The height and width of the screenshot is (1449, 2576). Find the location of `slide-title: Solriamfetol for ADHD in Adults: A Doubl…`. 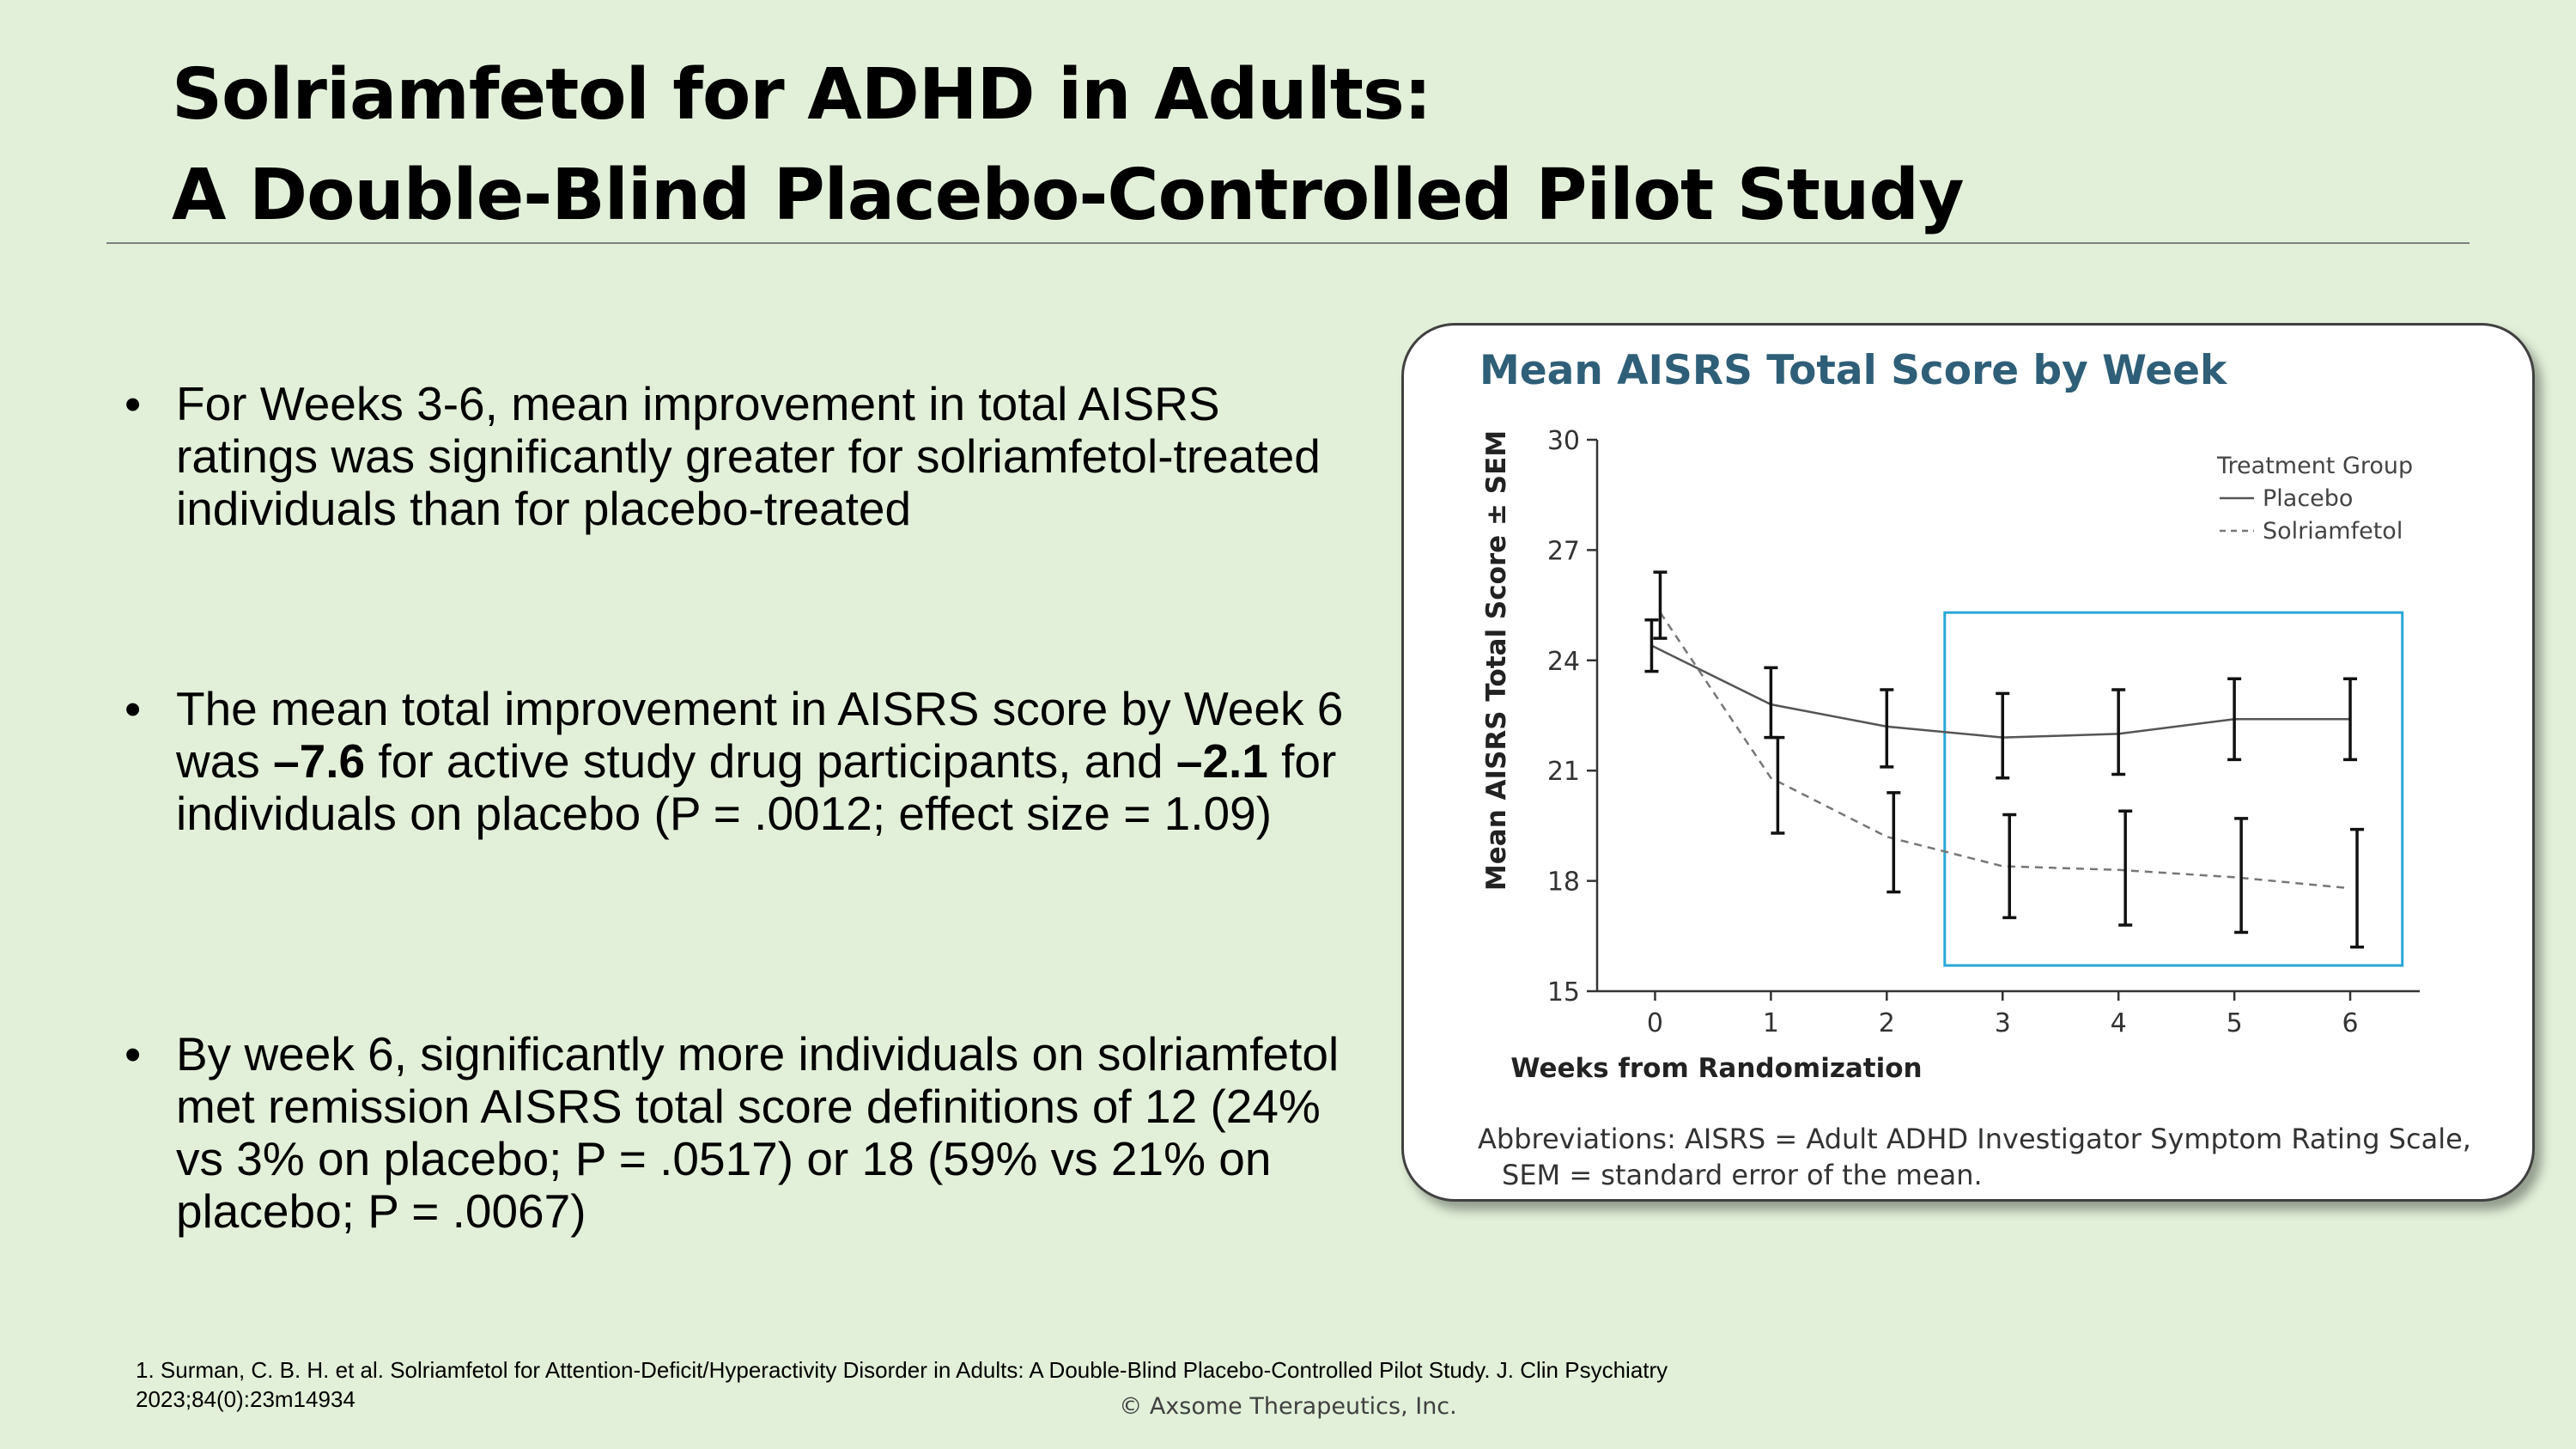

slide-title: Solriamfetol for ADHD in Adults: A Doubl… is located at coordinates (1288, 145).